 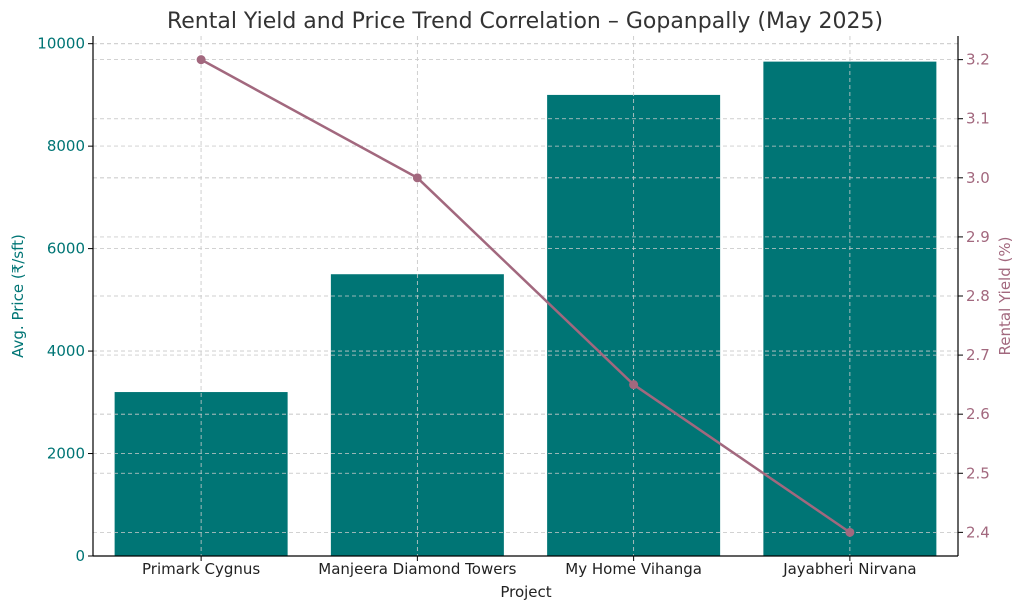 What do you see at coordinates (201, 569) in the screenshot?
I see `x-tick-label: Primark Cygnus` at bounding box center [201, 569].